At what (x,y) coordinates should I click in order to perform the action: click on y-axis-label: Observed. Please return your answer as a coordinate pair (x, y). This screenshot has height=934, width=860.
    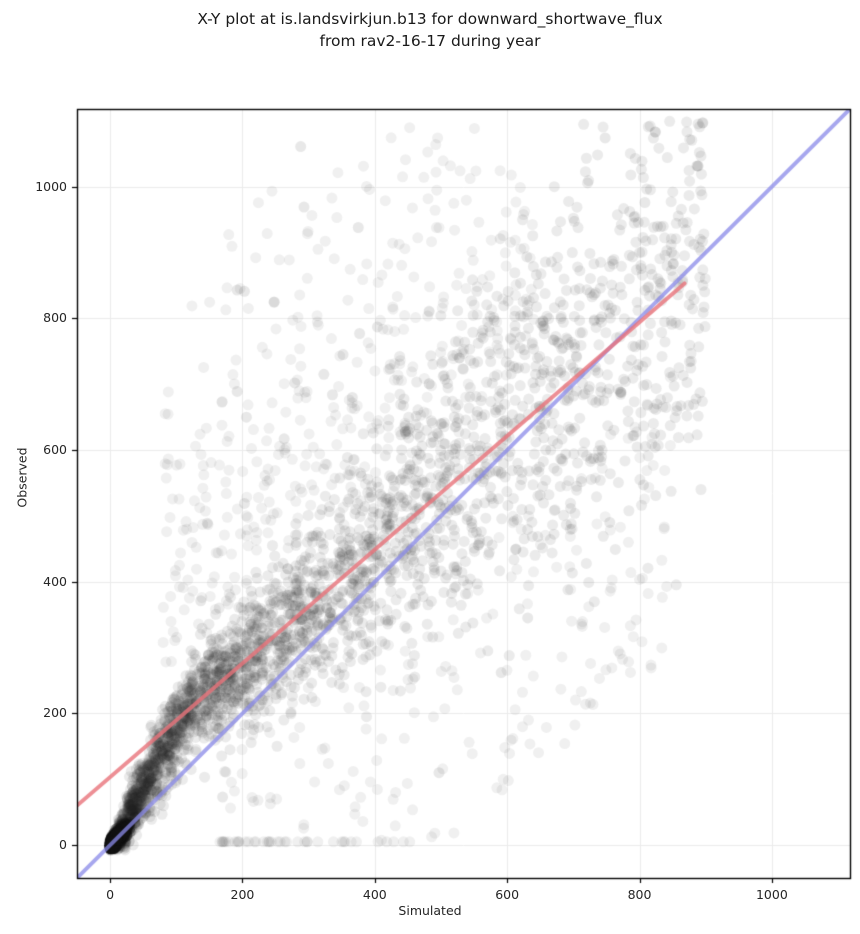
    Looking at the image, I should click on (22, 477).